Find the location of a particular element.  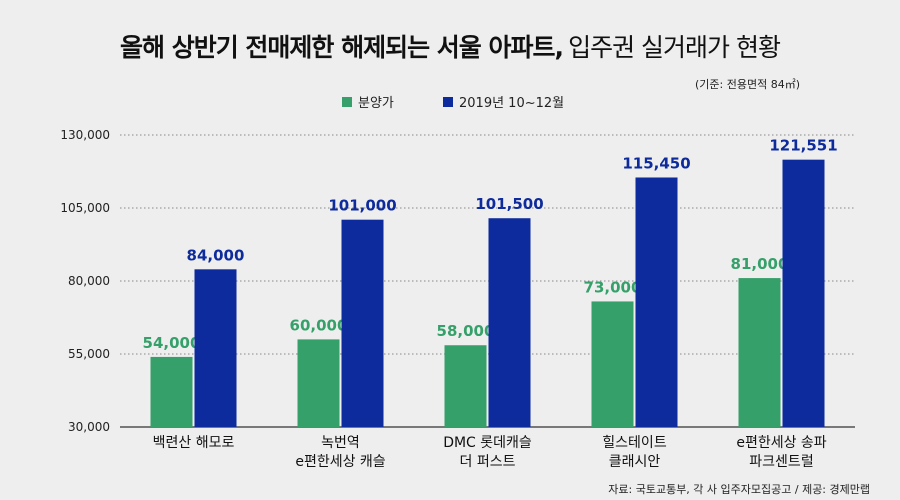

unit-note: (기준: 전용면적 84㎡) is located at coordinates (747, 84).